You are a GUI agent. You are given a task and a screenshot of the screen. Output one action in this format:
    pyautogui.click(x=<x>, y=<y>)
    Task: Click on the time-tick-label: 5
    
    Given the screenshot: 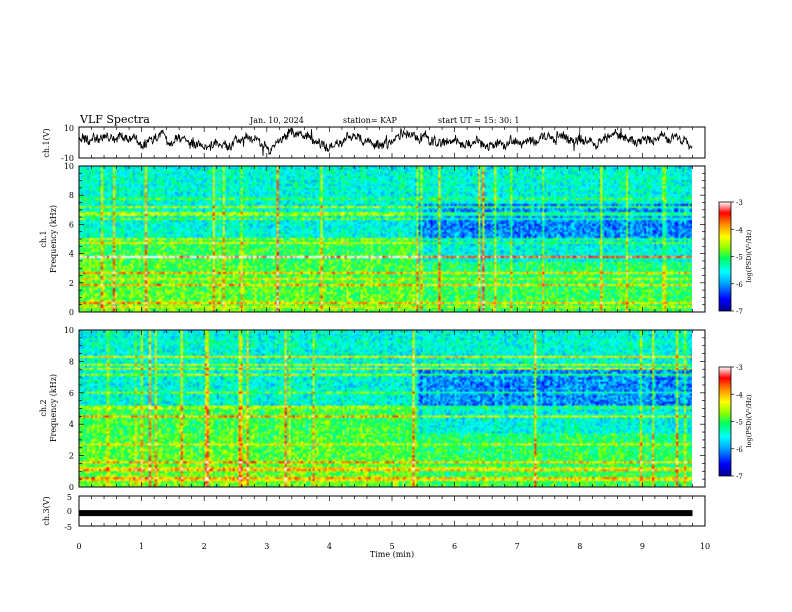 What is the action you would take?
    pyautogui.click(x=391, y=546)
    